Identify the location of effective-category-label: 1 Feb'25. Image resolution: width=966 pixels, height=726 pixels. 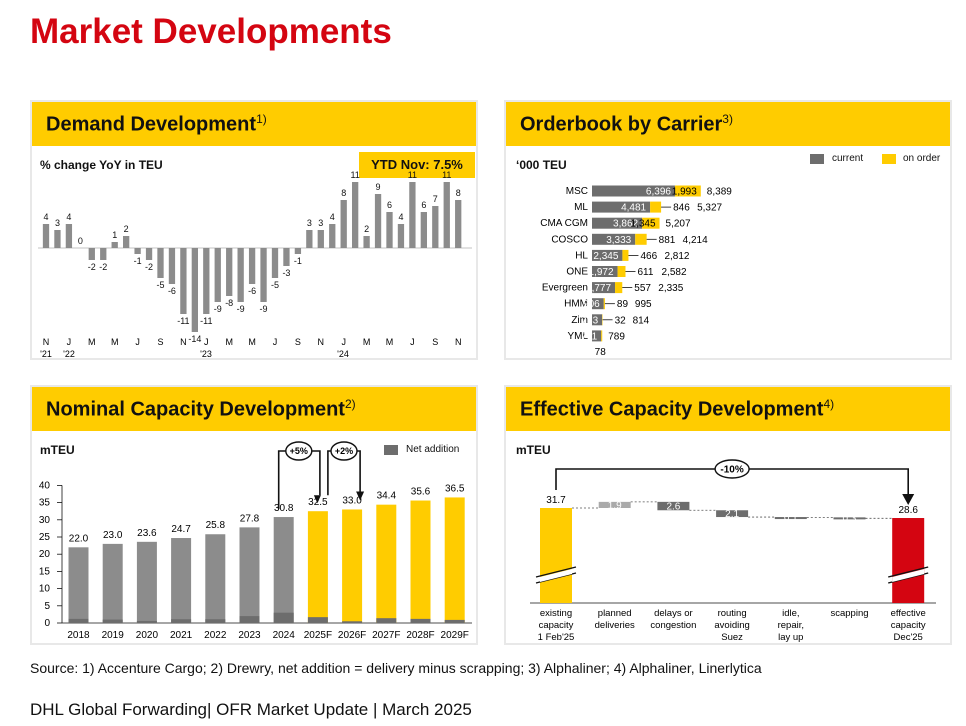
(556, 637).